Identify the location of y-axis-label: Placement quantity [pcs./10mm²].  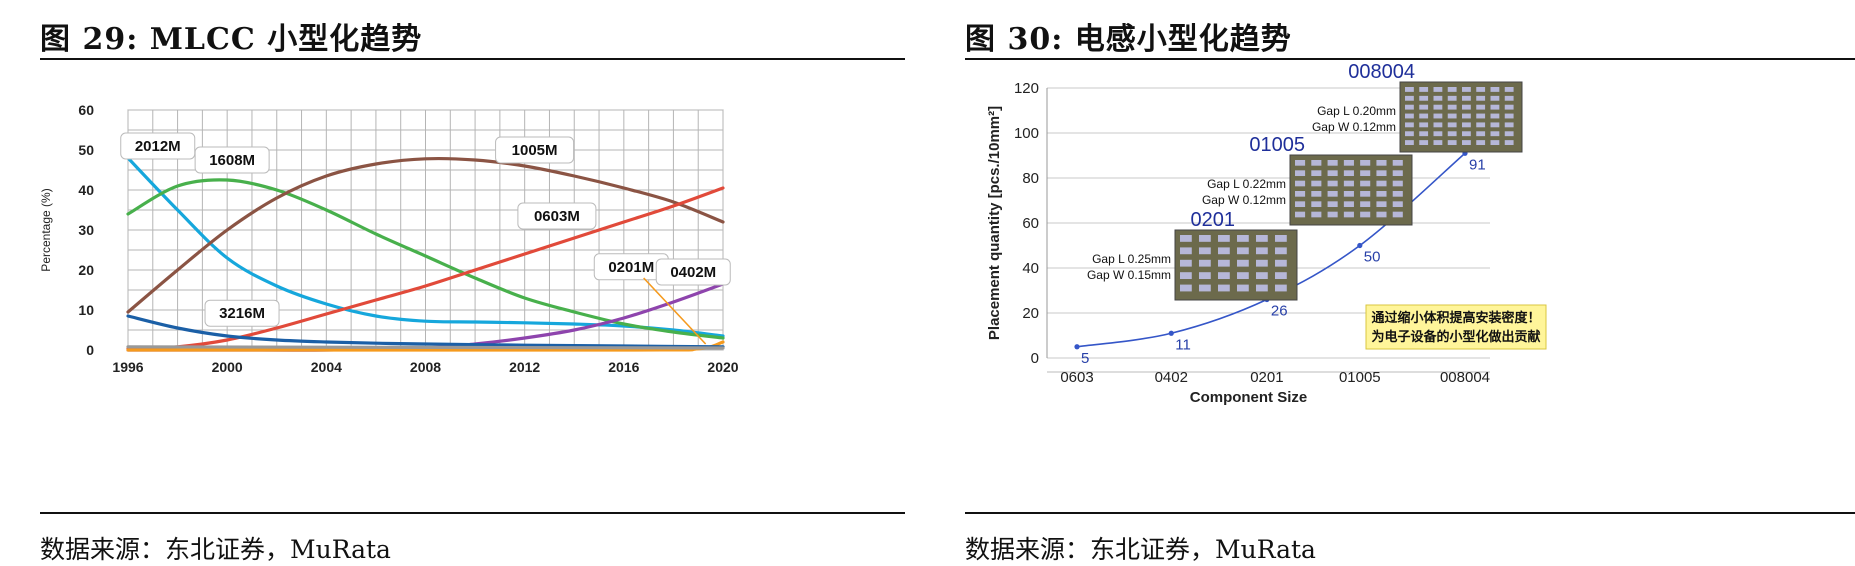
(994, 223).